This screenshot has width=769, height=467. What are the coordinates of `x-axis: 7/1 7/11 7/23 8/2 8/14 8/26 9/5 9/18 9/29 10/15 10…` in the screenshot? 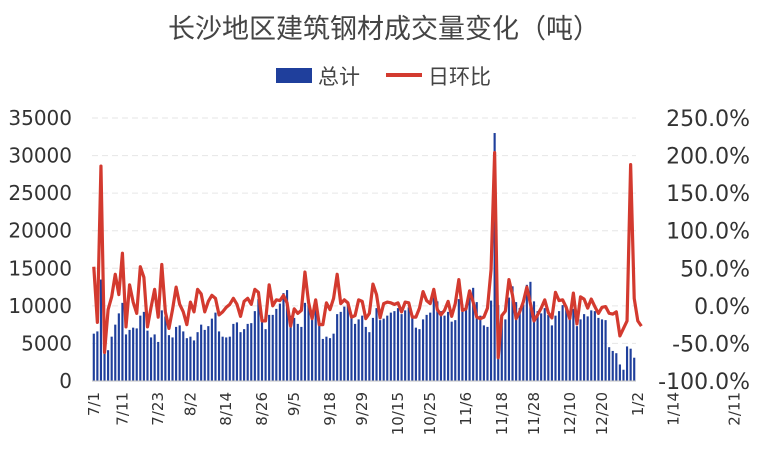 It's located at (414, 407).